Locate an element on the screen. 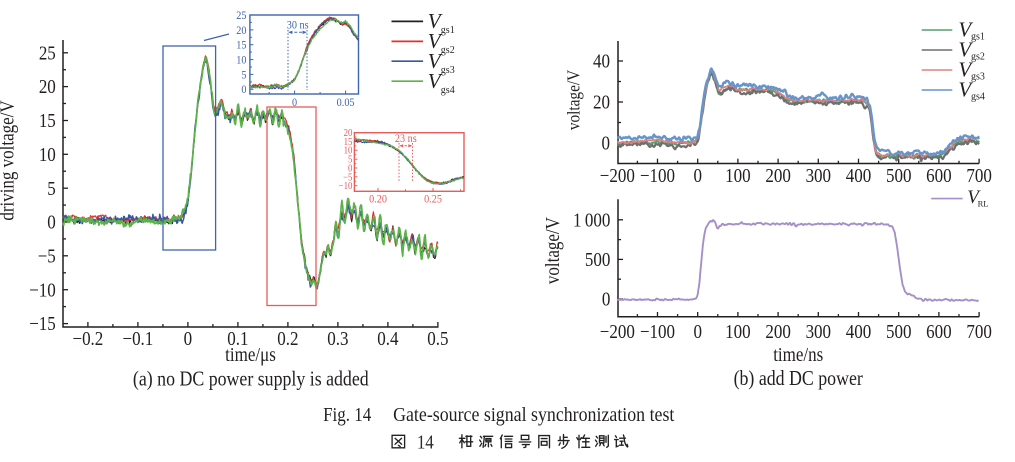  svg-text: (b) add DC power is located at coordinates (799, 379).